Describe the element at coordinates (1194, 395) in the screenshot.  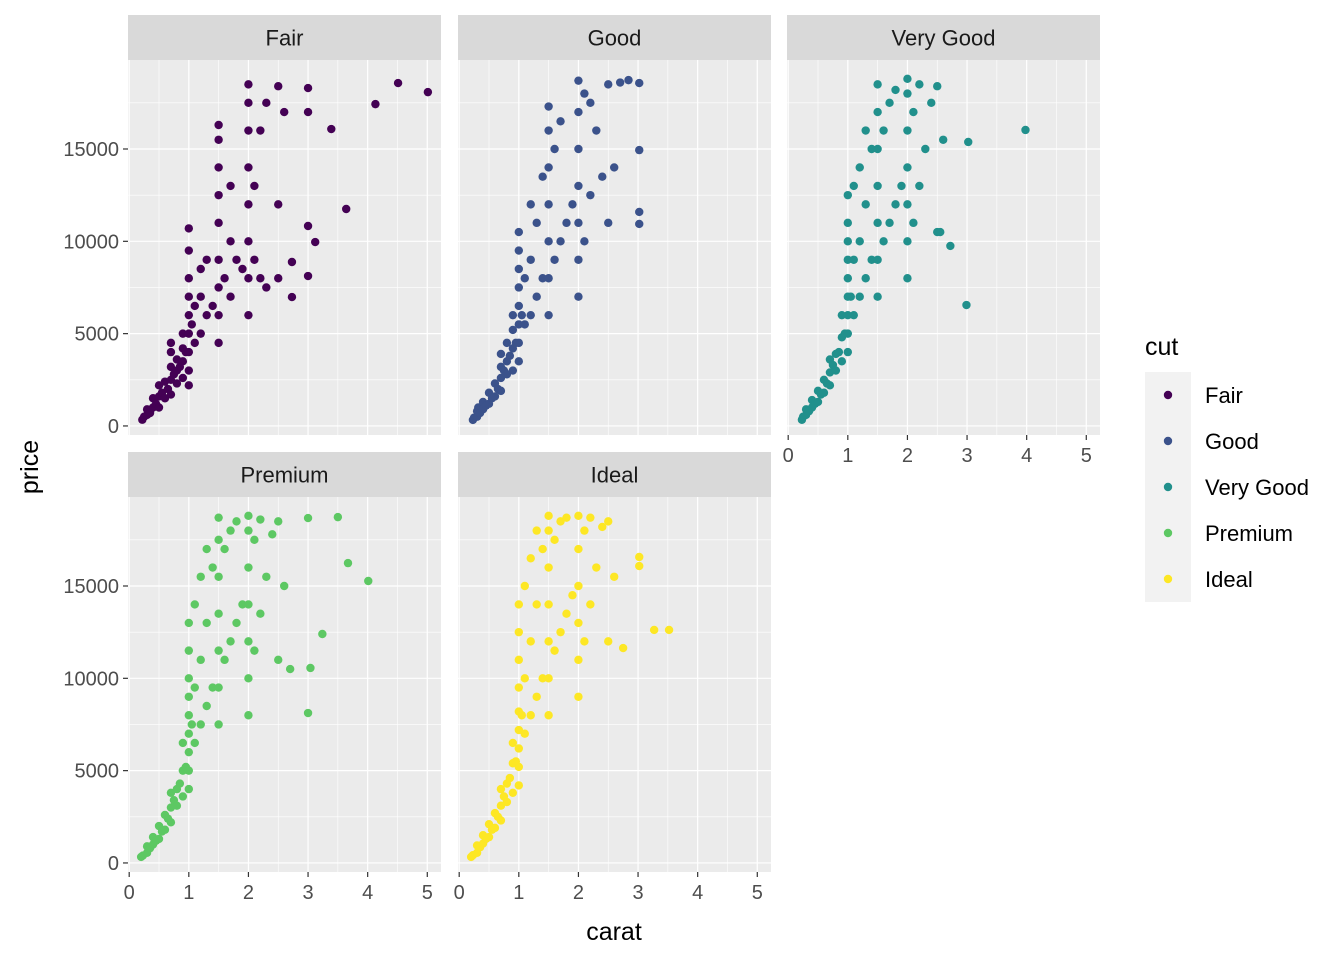
I see `legend-item-fair: Fair` at that location.